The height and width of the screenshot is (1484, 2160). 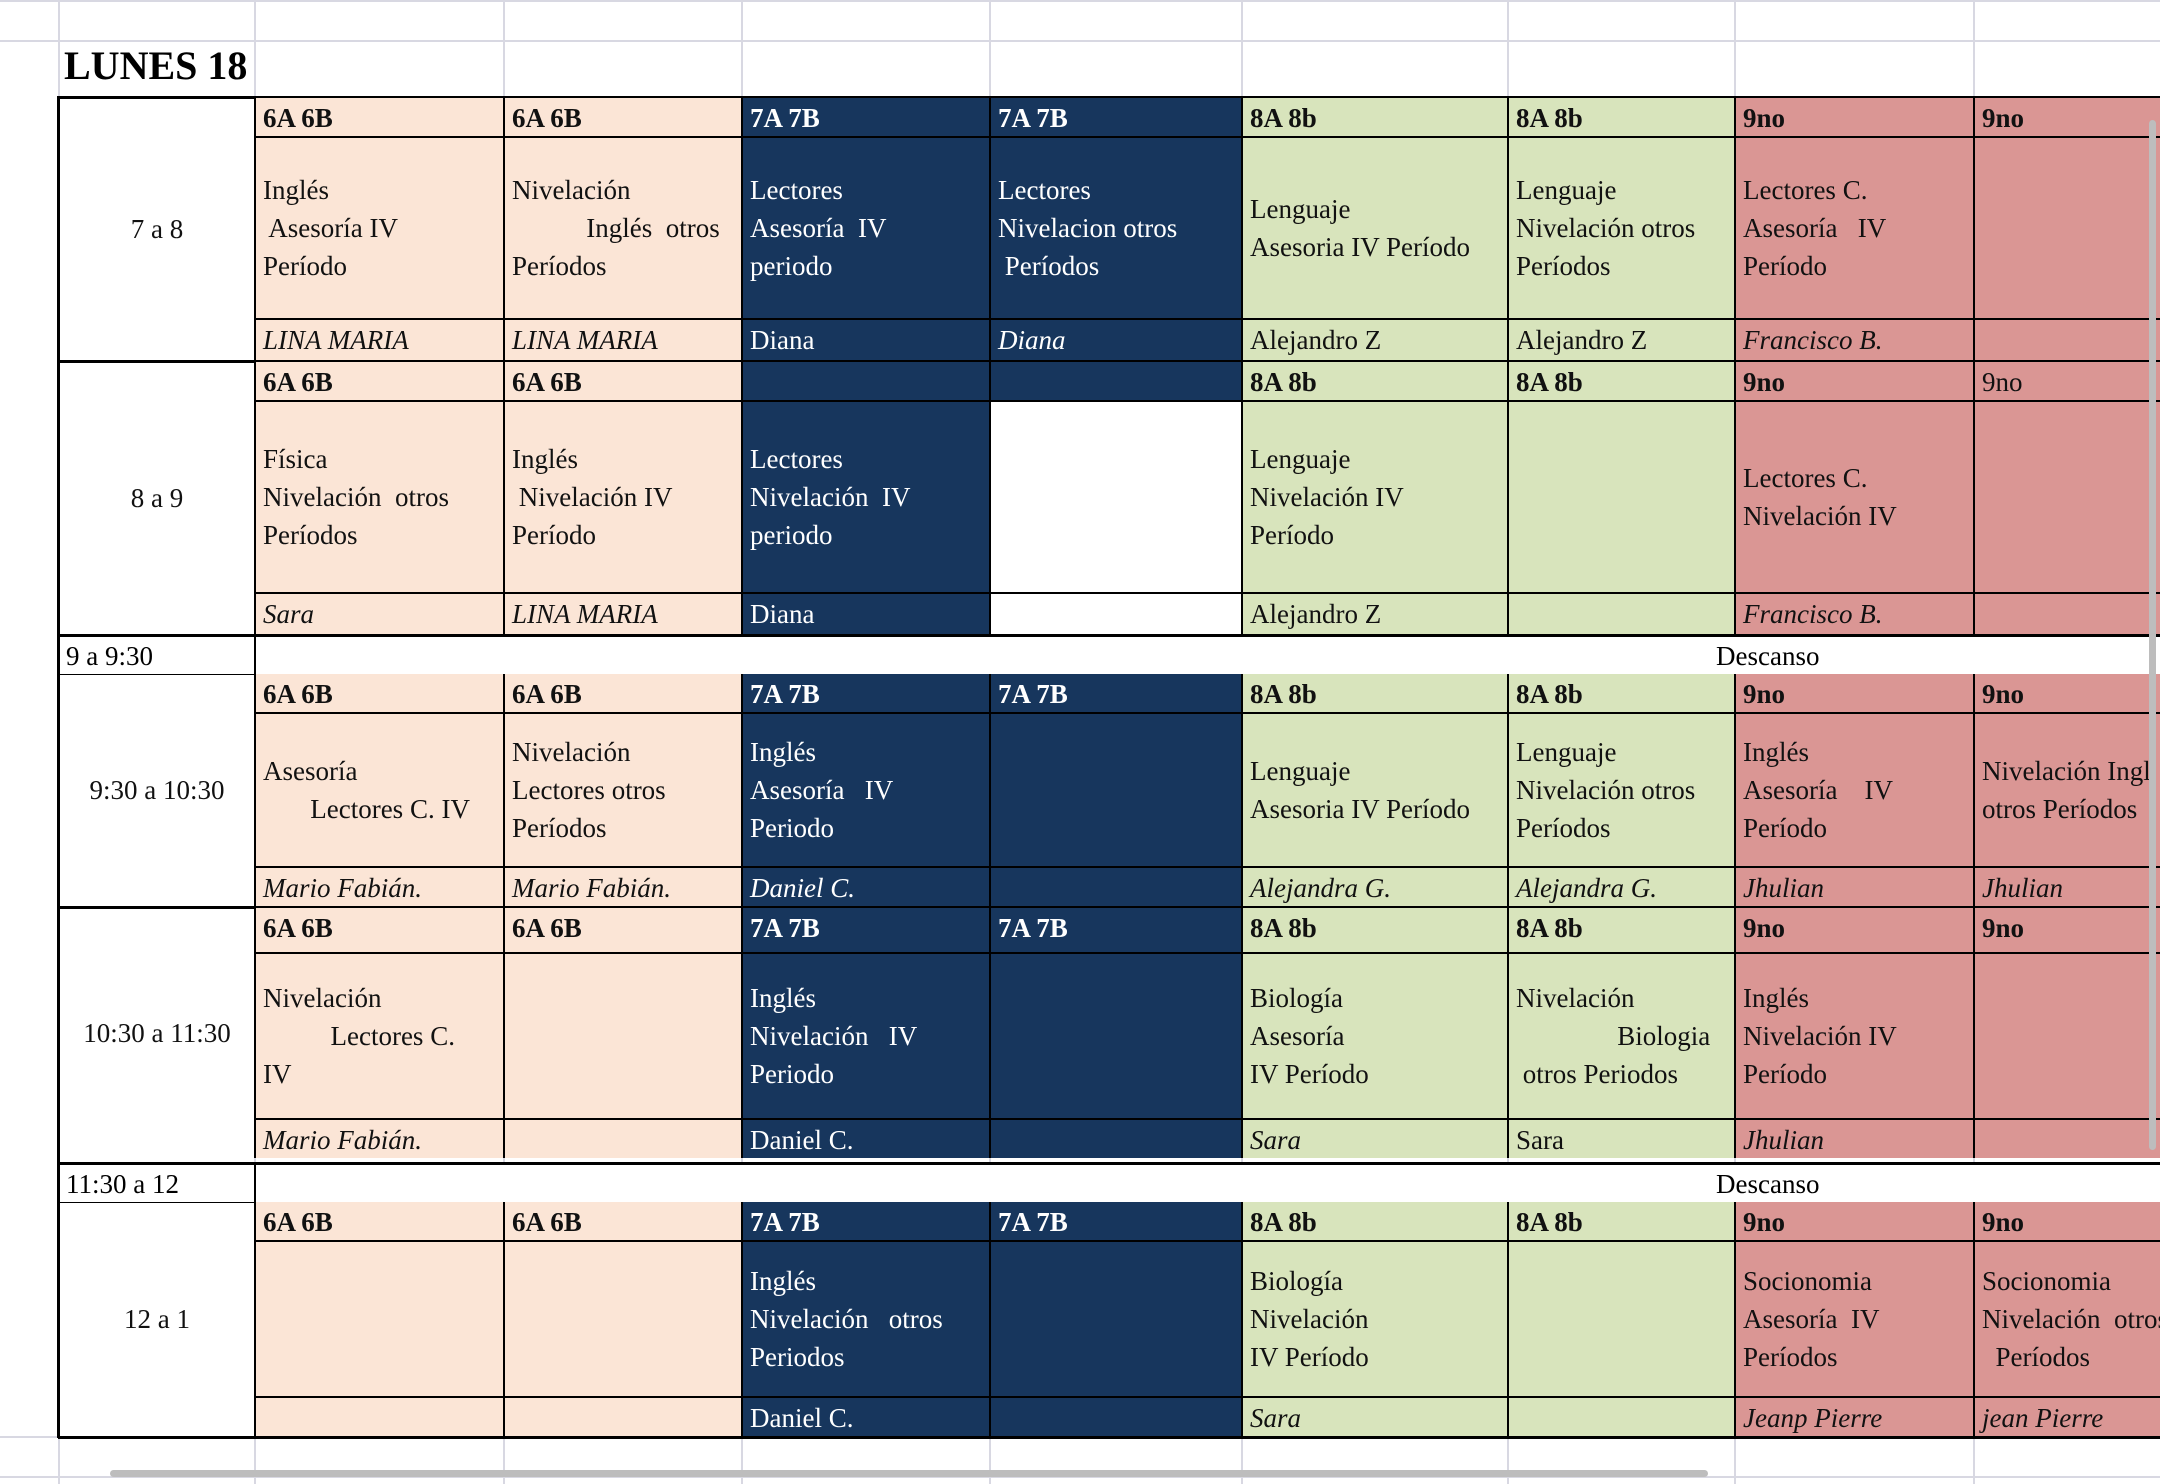 I want to click on subject-cell: Inglés Nivelación IV Período, so click(x=622, y=496).